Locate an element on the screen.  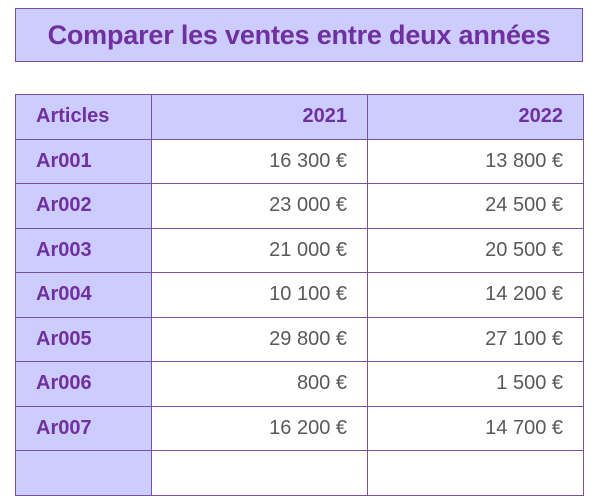
article-cell: Ar007 is located at coordinates (83, 428).